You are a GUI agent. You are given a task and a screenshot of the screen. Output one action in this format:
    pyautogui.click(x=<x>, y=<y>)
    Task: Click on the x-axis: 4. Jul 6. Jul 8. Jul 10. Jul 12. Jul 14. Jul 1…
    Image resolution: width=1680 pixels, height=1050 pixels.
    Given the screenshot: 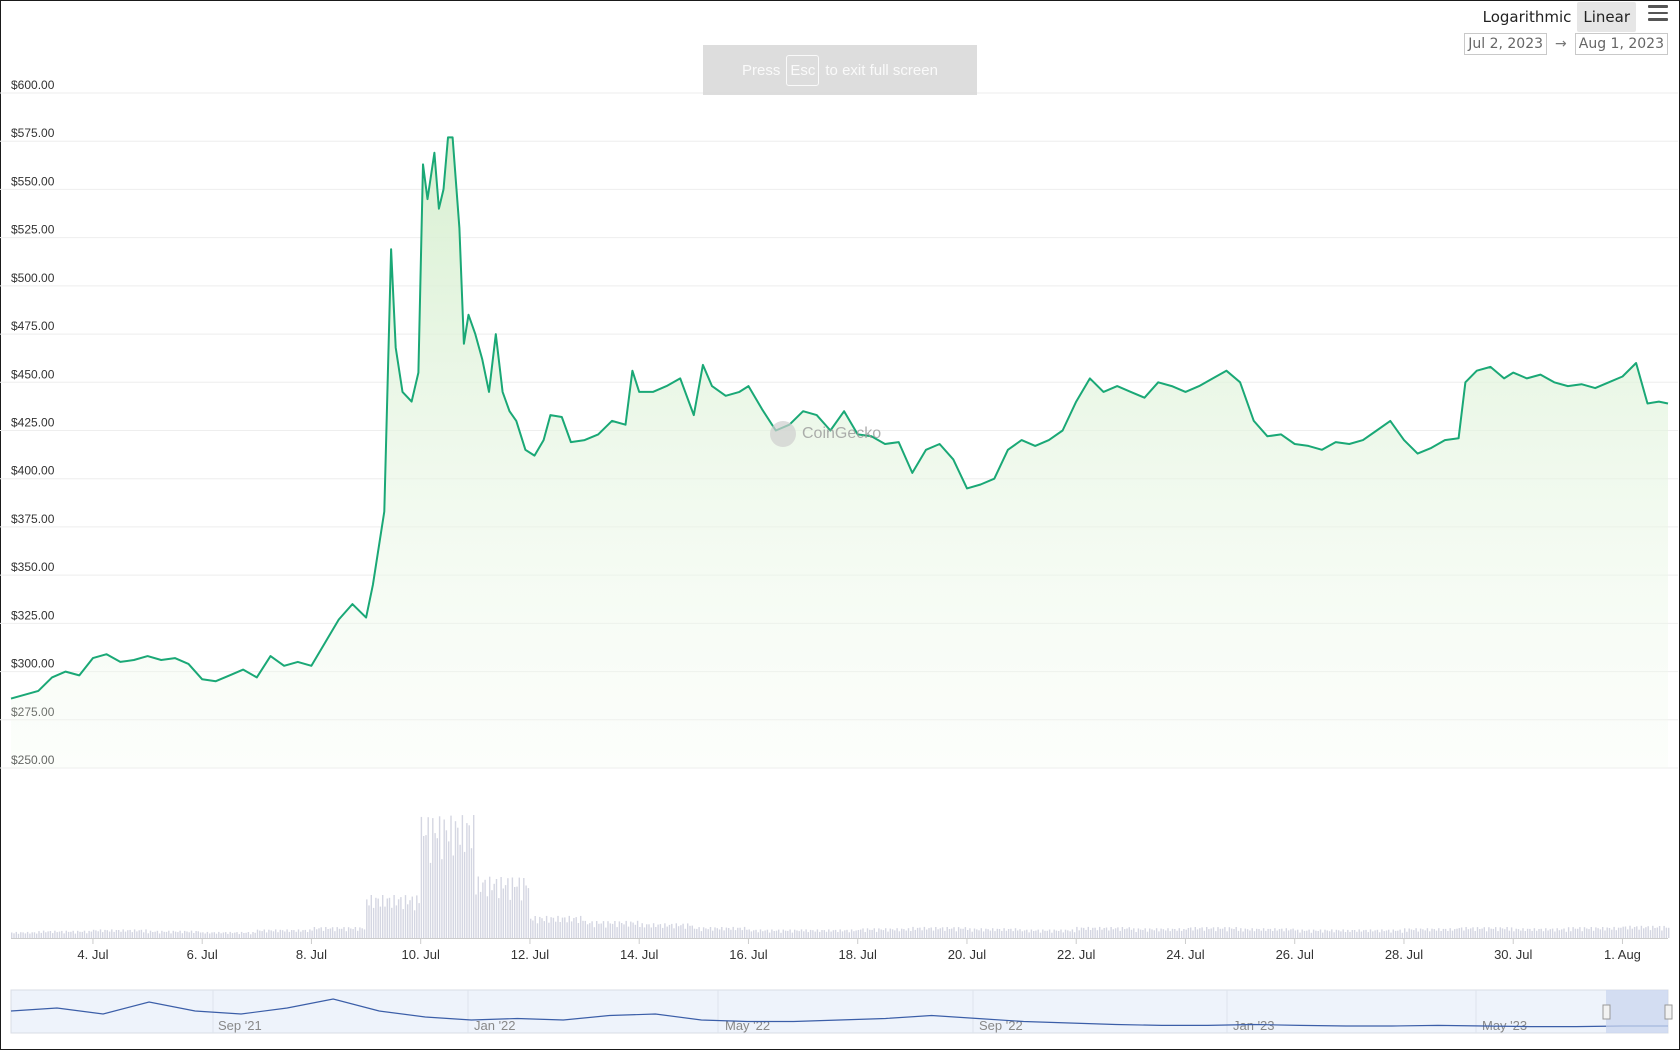 What is the action you would take?
    pyautogui.click(x=859, y=950)
    